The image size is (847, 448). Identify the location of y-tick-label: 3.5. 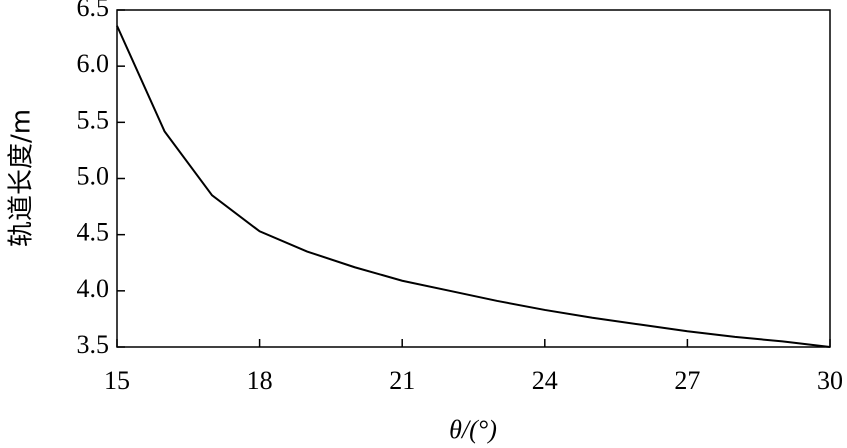
(93, 344).